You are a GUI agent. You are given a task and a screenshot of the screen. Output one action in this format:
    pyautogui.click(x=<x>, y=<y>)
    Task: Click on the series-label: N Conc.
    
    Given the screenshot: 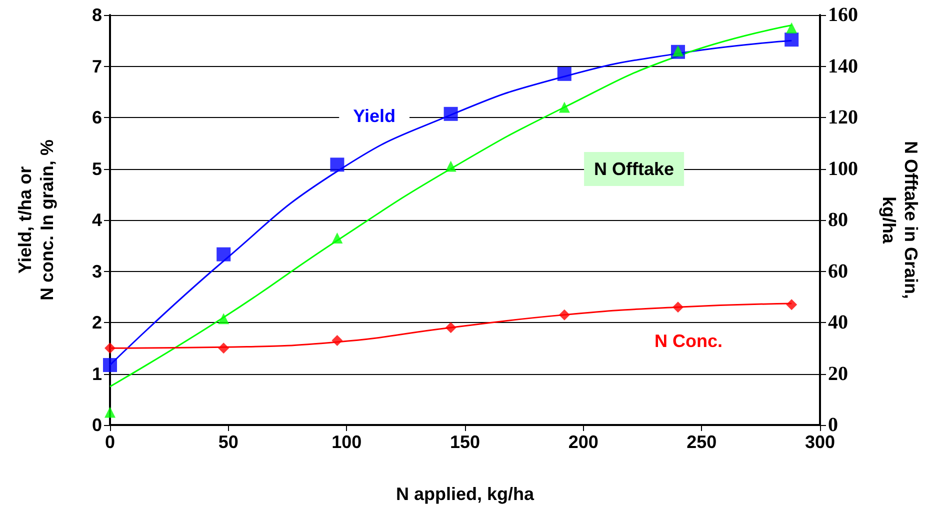 What is the action you would take?
    pyautogui.click(x=688, y=341)
    